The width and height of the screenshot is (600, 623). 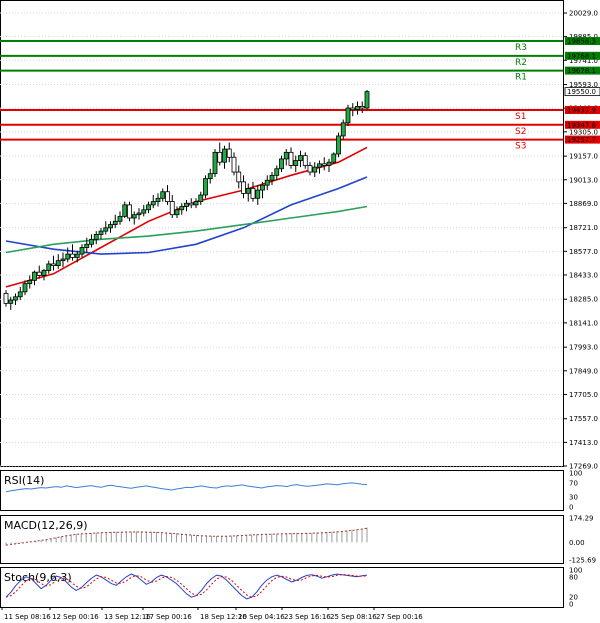 What do you see at coordinates (583, 157) in the screenshot?
I see `y-tick-label: 19157.0` at bounding box center [583, 157].